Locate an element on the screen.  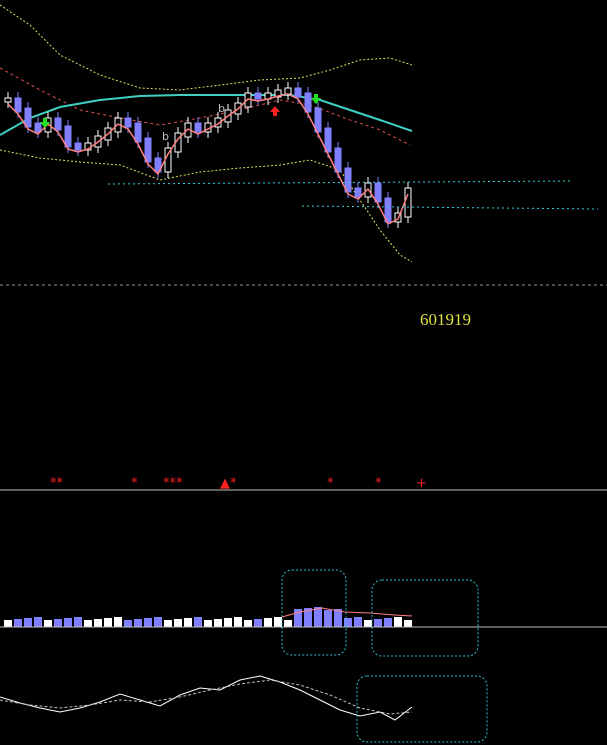
mid-band is located at coordinates (205, 106).